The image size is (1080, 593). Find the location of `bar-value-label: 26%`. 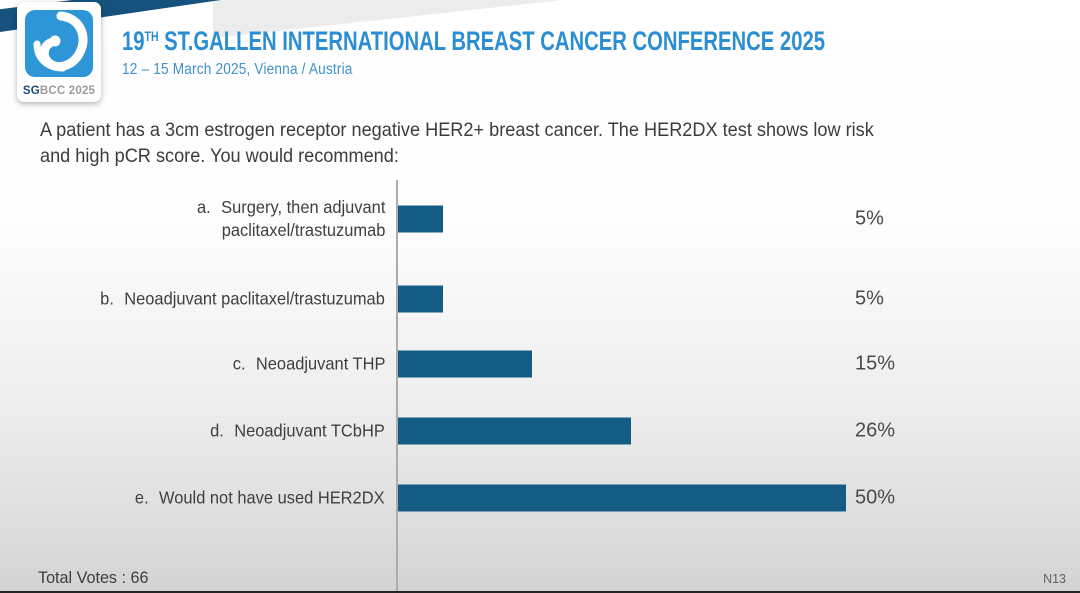

bar-value-label: 26% is located at coordinates (875, 430).